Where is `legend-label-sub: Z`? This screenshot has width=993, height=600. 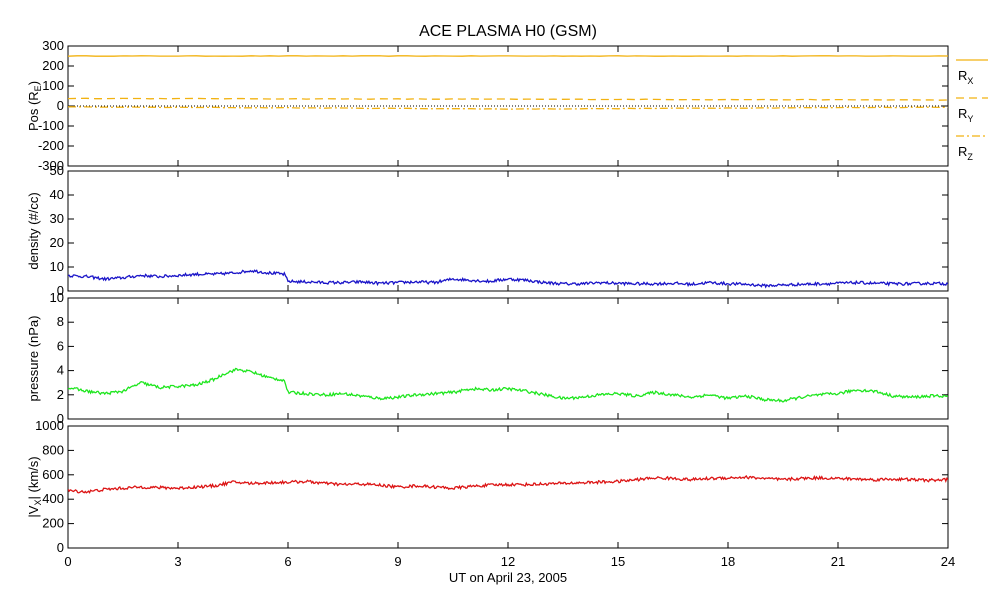 legend-label-sub: Z is located at coordinates (970, 157).